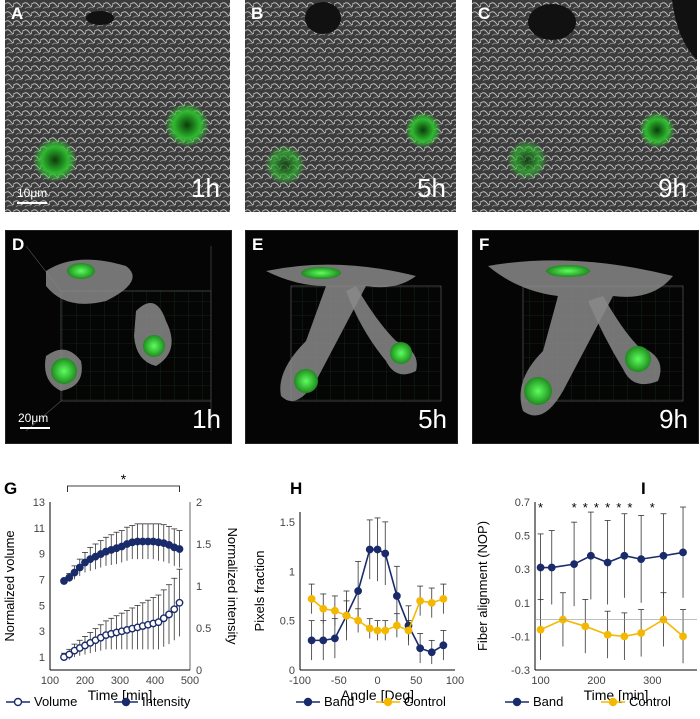 The image size is (700, 719). I want to click on panel-b-micrograph: B 5h, so click(350, 106).